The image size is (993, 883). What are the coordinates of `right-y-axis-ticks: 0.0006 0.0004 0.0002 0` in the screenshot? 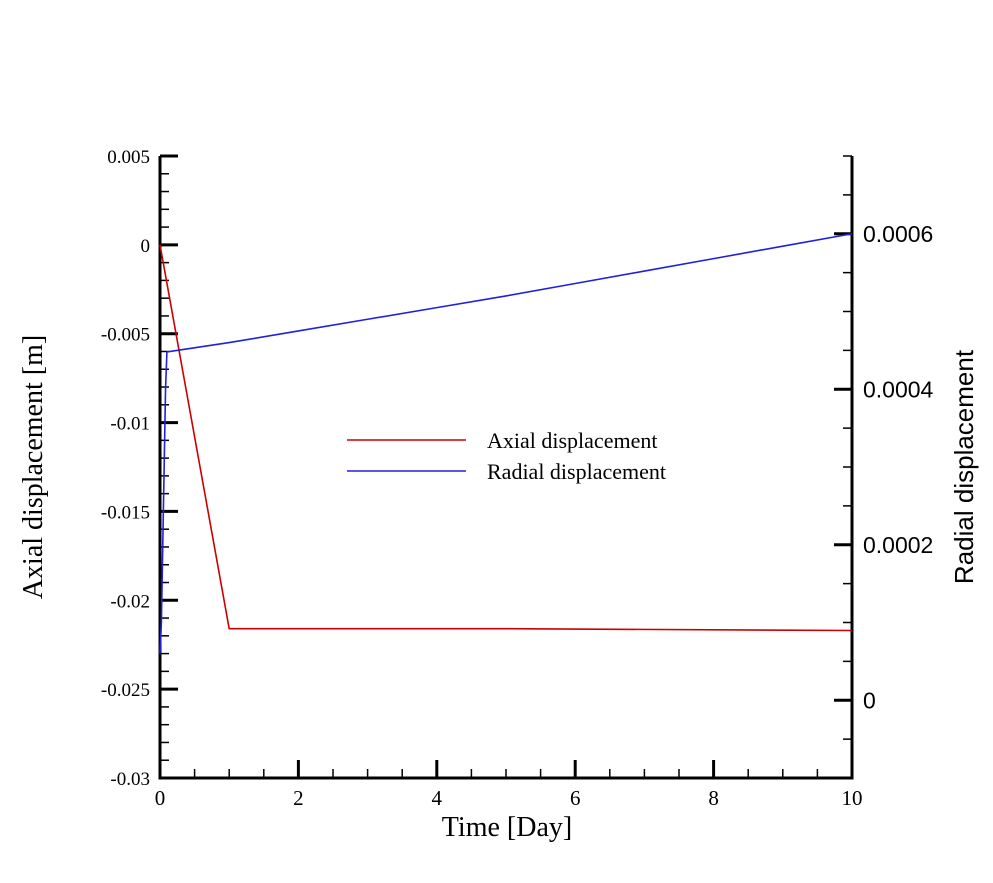 It's located at (884, 467).